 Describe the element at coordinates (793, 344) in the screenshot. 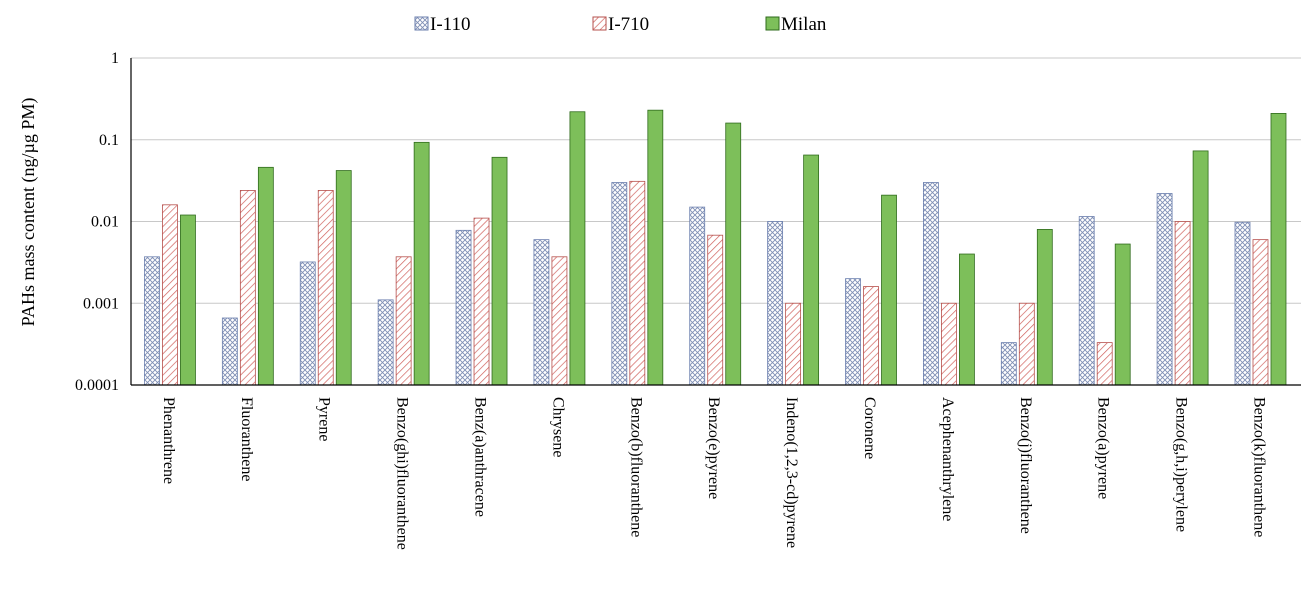

I see `bar-i-710-indeno-1-2-3-cd-pyrene` at that location.